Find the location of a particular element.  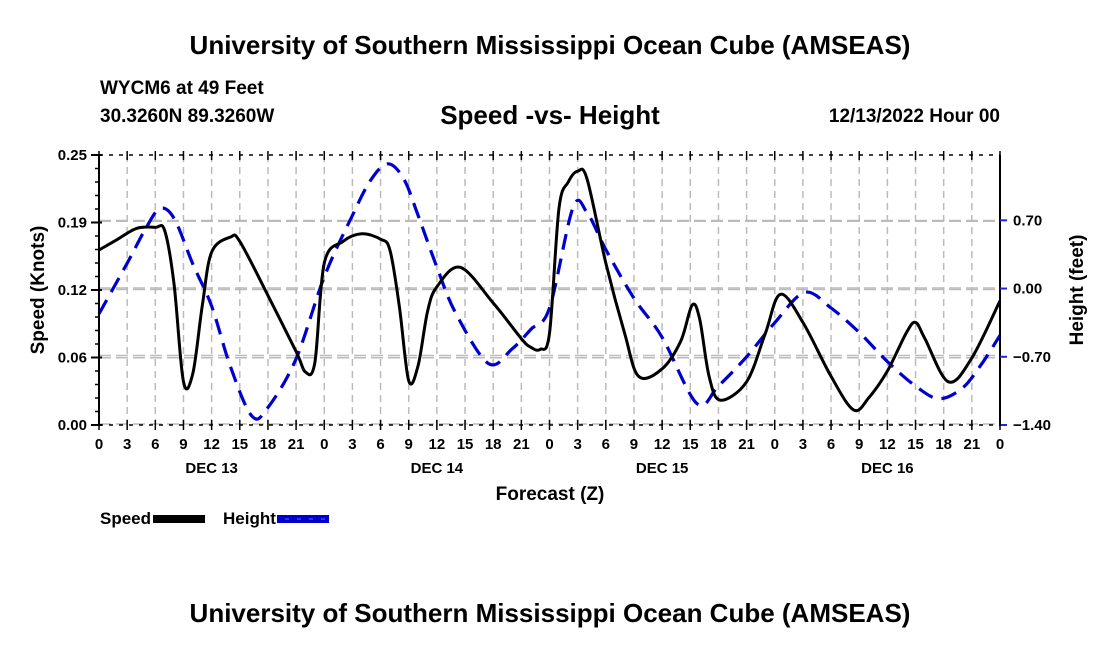

y2-tick-label: 0.70 is located at coordinates (1027, 220).